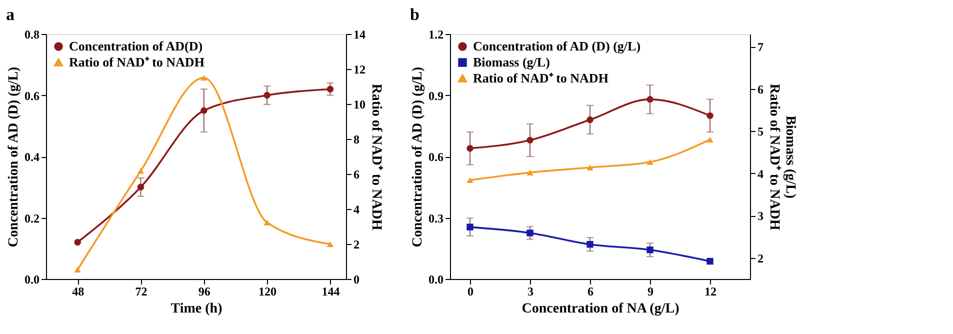 The height and width of the screenshot is (334, 953). What do you see at coordinates (376, 157) in the screenshot?
I see `y2-axis-title: Ratio of NAD⁺ to NADH` at bounding box center [376, 157].